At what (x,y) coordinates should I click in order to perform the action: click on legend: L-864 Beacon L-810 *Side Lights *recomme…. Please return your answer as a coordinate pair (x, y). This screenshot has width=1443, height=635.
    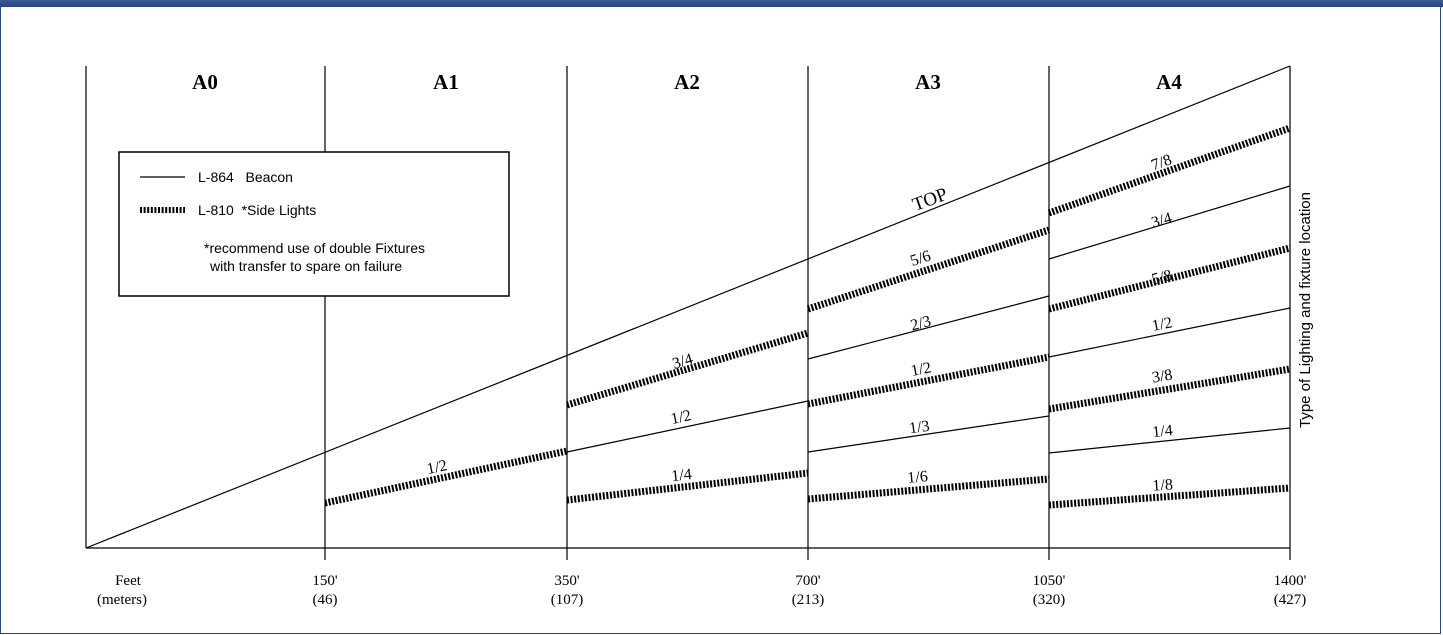
    Looking at the image, I should click on (314, 224).